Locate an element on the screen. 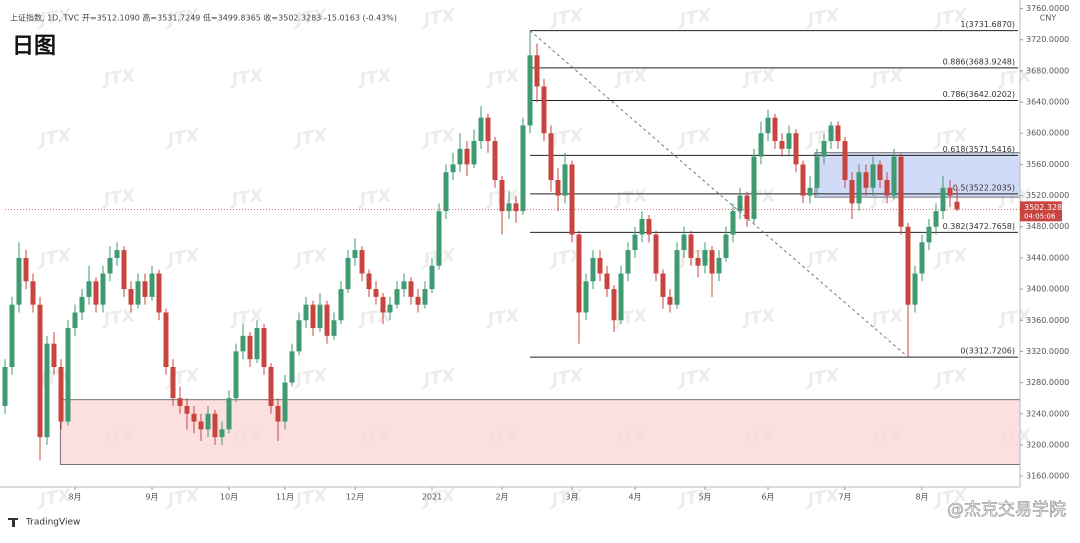 The height and width of the screenshot is (543, 1080). y-tick-label: 3520.0000 is located at coordinates (1047, 195).